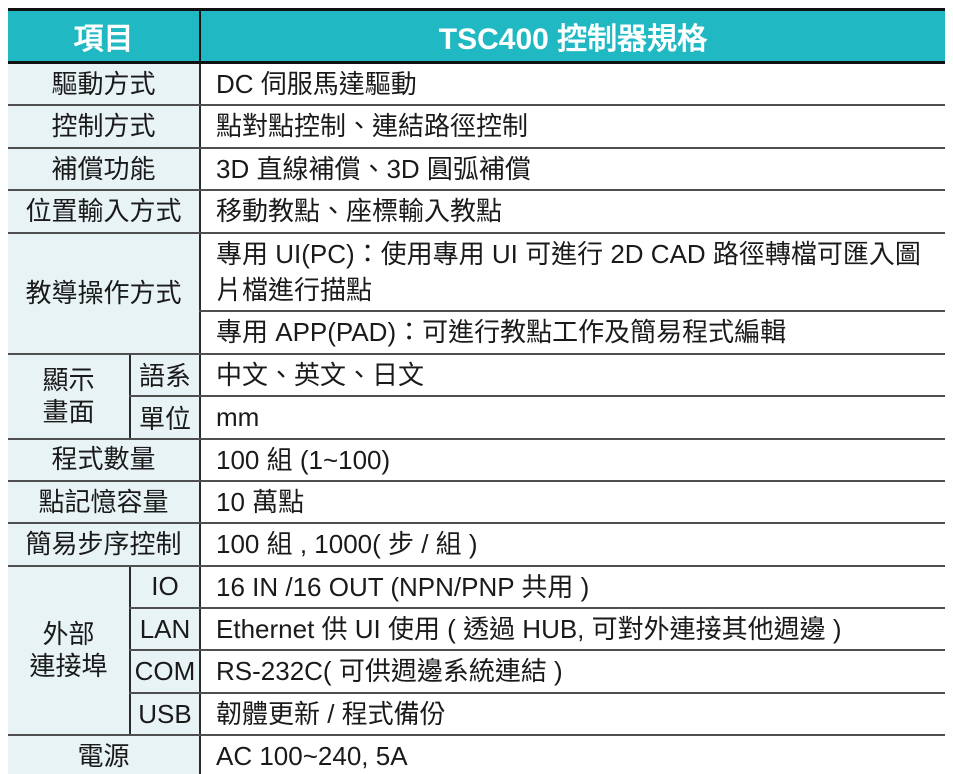  I want to click on table-row: 簡易步序控制 100 組 , 1000( 步 / 組 ), so click(476, 545).